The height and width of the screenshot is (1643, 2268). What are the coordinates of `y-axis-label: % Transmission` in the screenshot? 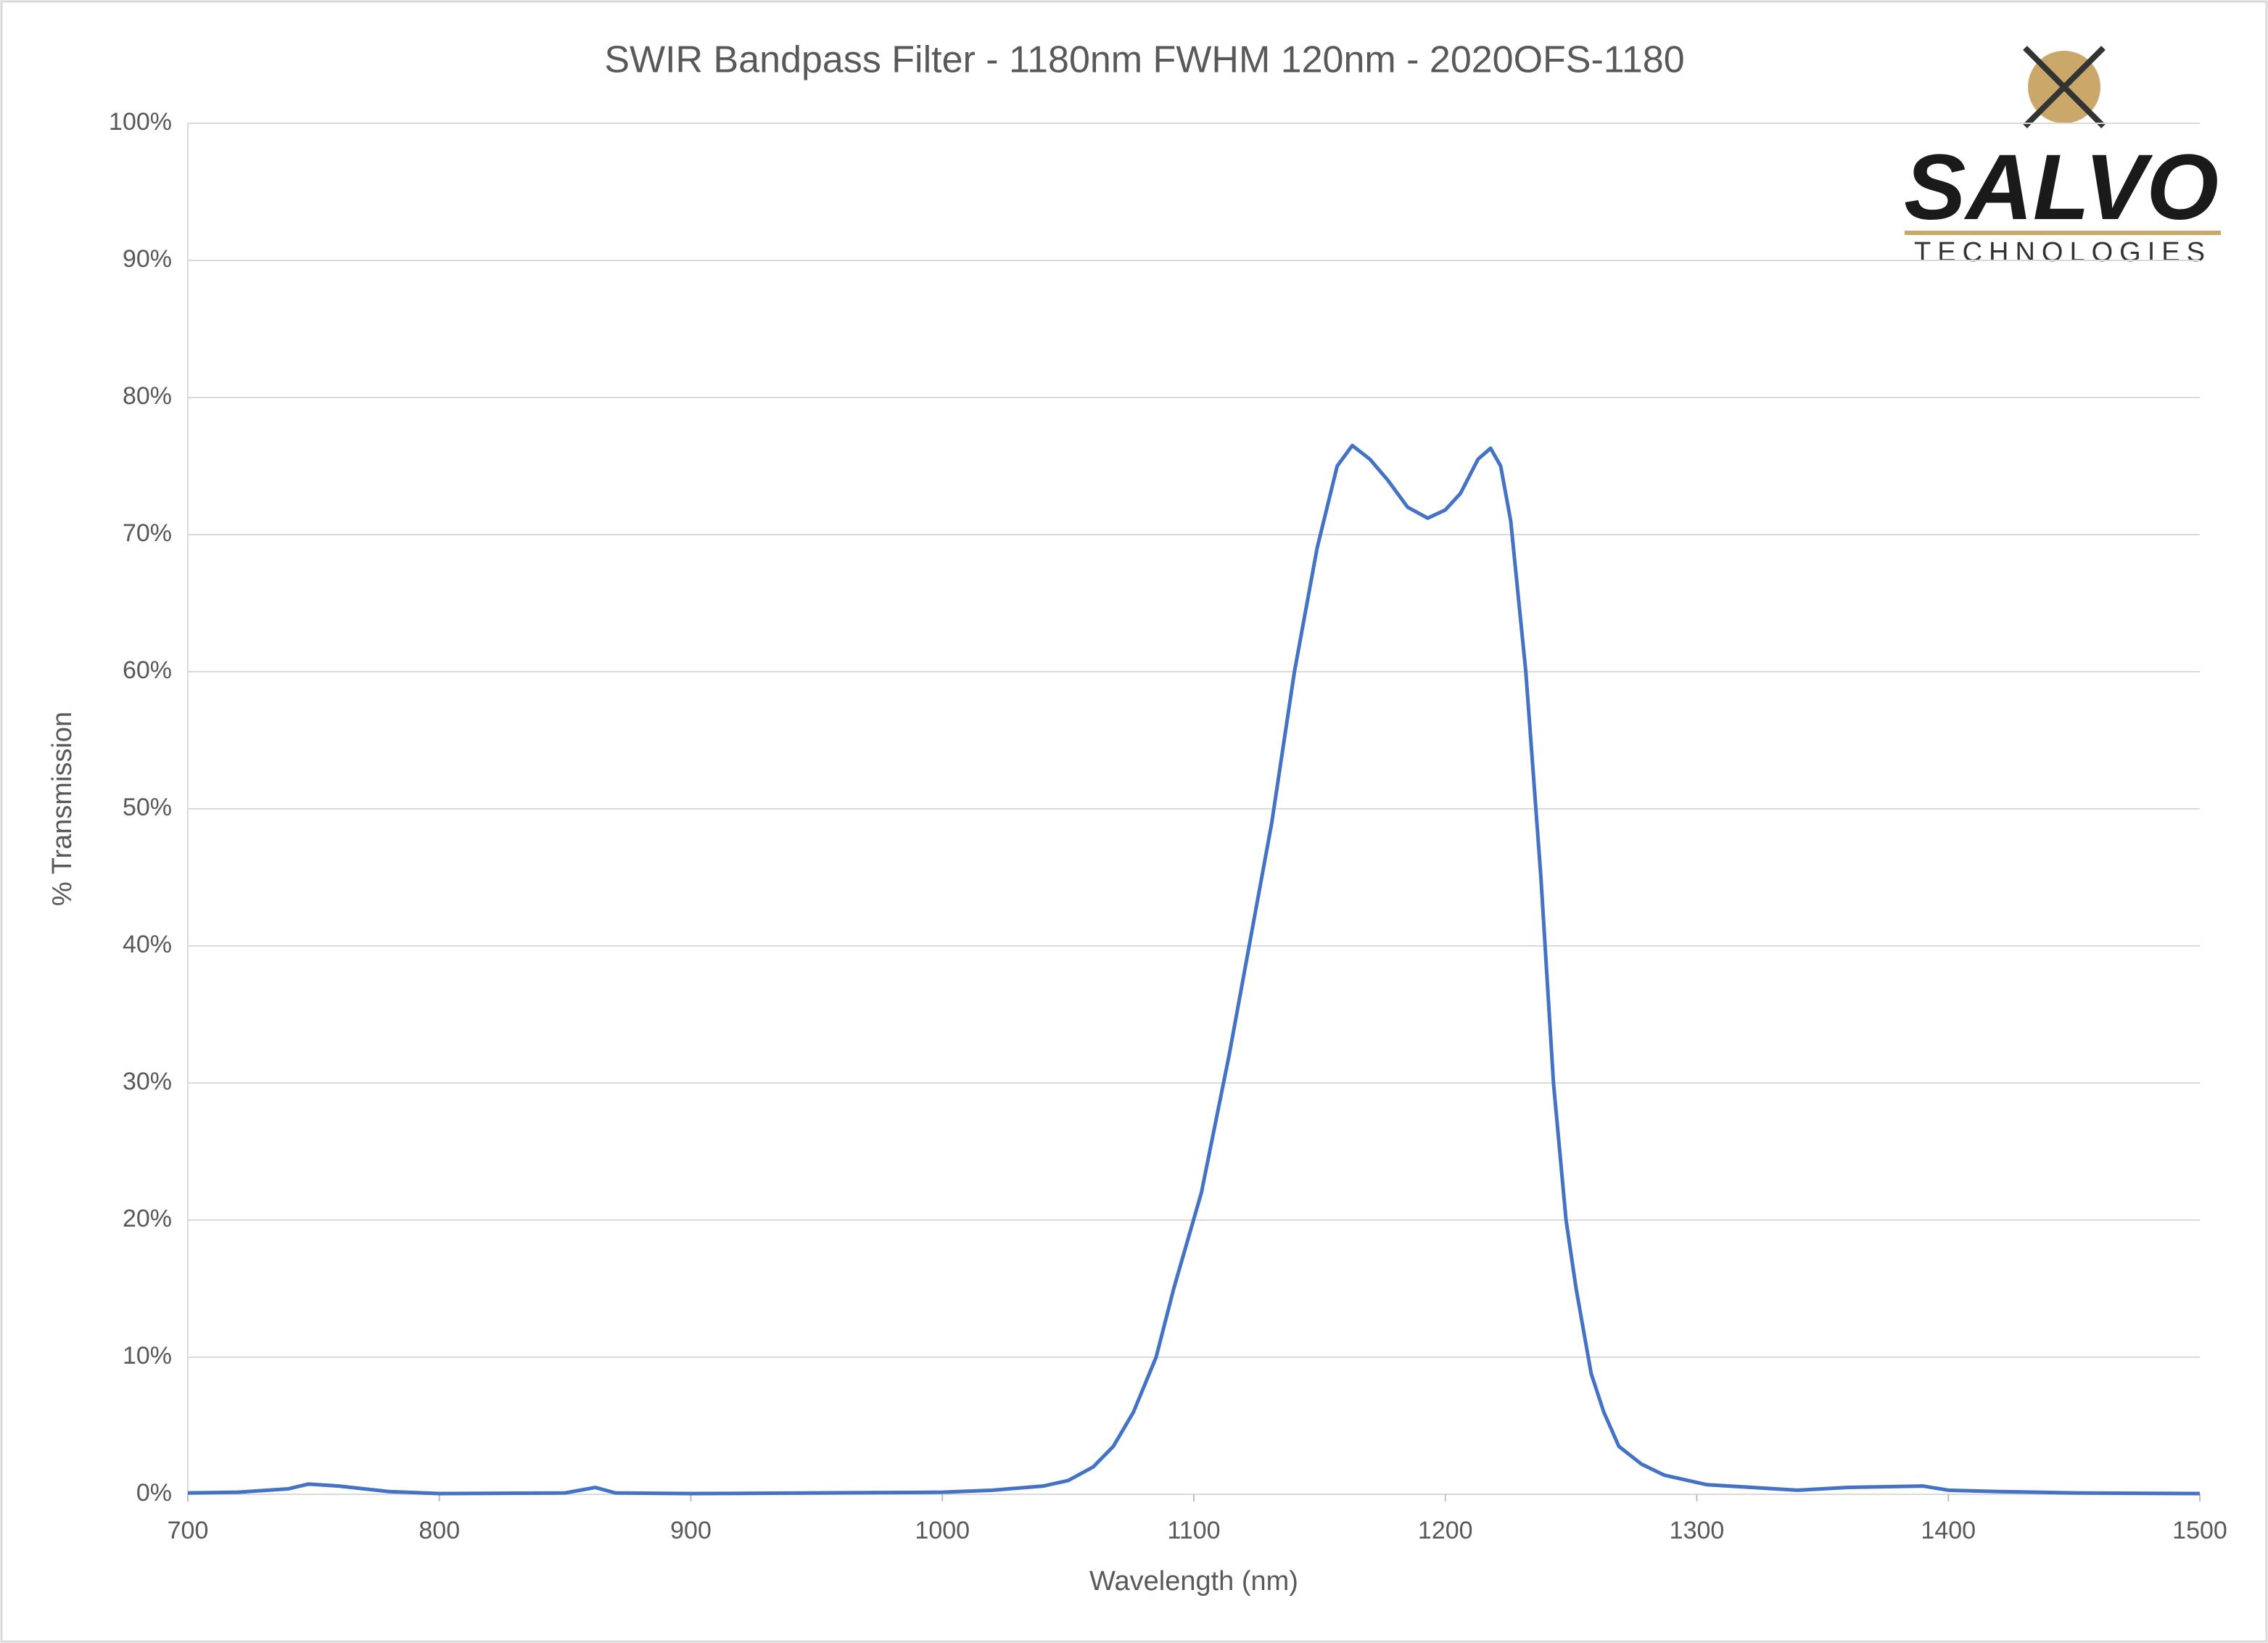 It's located at (62, 809).